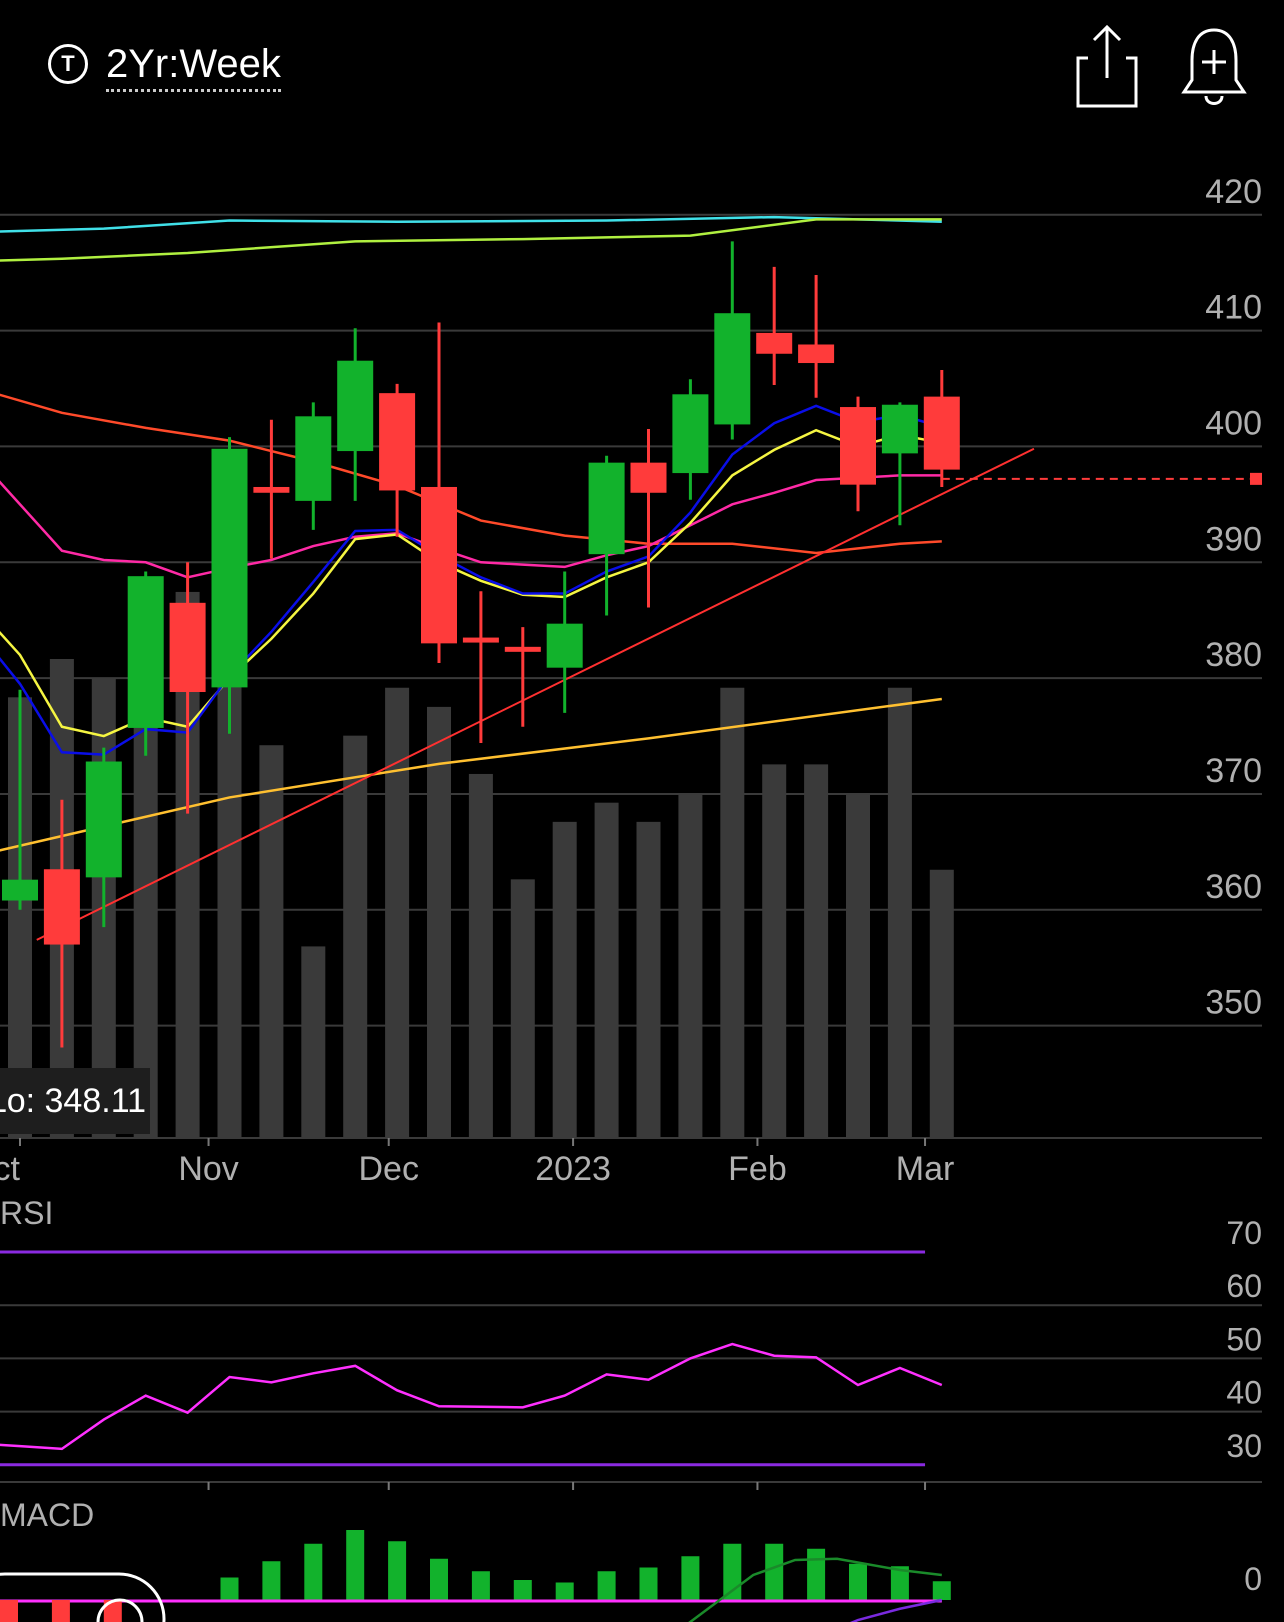  I want to click on circle-t-icon: T, so click(68, 64).